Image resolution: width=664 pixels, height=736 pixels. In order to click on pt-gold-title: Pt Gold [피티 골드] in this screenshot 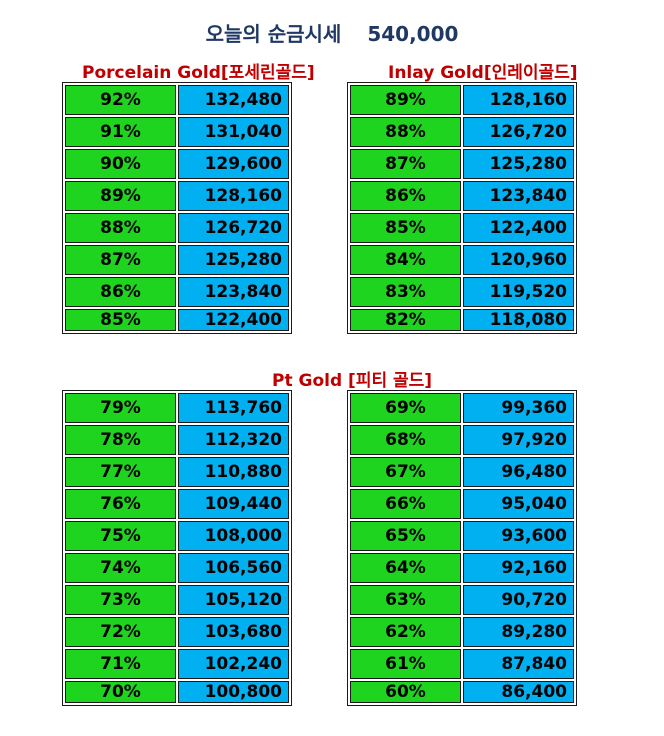, I will do `click(352, 381)`.